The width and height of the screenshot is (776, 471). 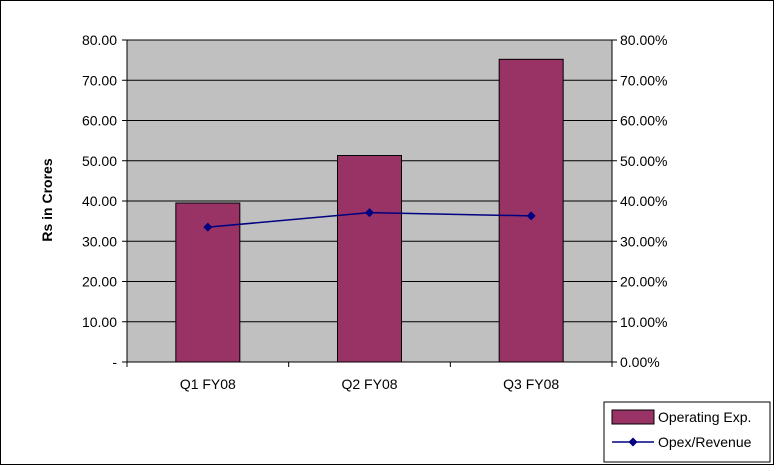 I want to click on y2-tick-label: 10.00%, so click(x=643, y=322).